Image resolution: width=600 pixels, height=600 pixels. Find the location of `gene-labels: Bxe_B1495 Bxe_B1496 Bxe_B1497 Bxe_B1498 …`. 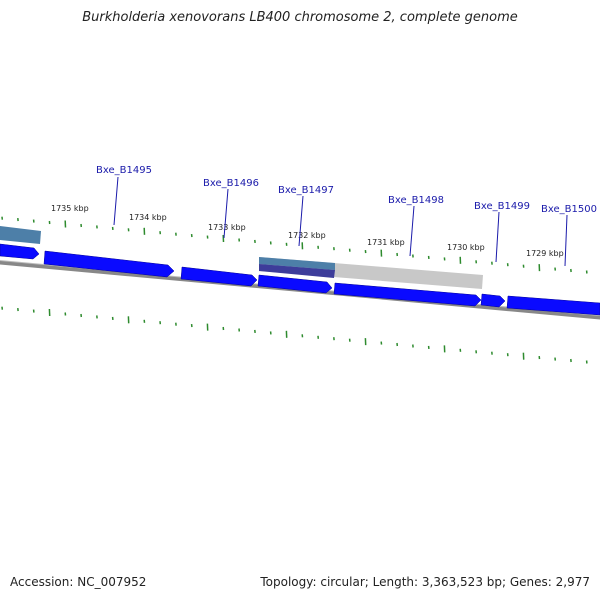

gene-labels: Bxe_B1495 Bxe_B1496 Bxe_B1497 Bxe_B1498 … is located at coordinates (346, 216).